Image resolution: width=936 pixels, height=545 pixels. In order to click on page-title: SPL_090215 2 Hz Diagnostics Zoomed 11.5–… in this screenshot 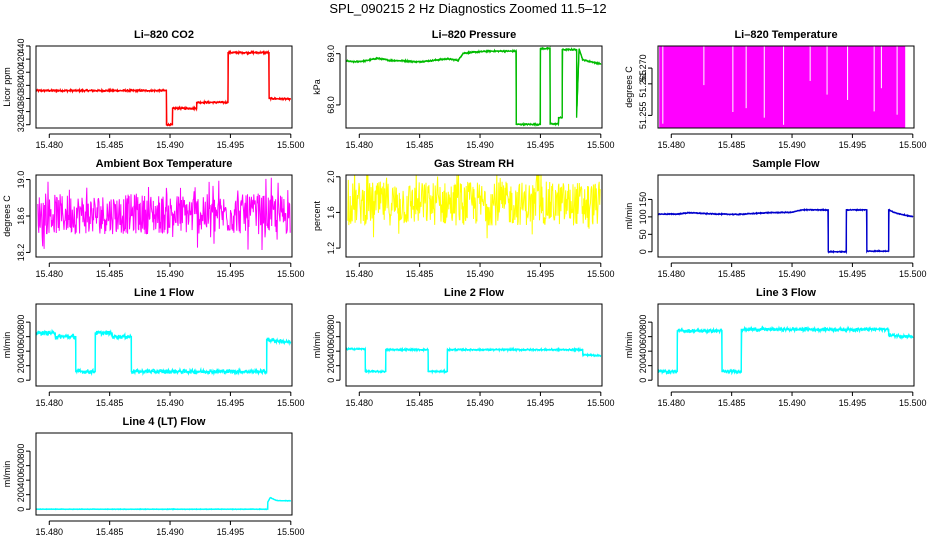, I will do `click(468, 8)`.